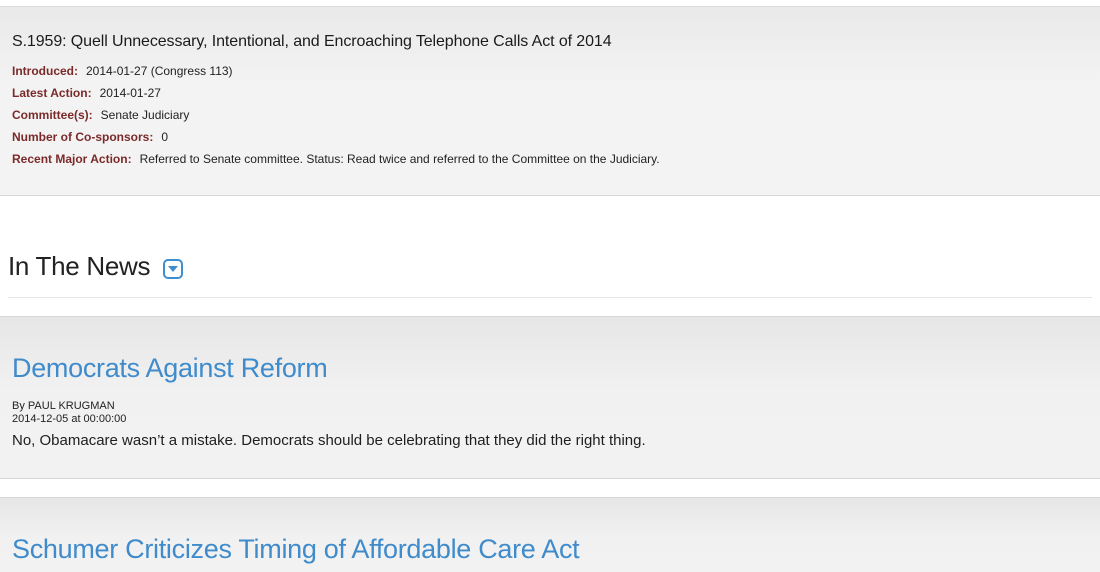 This screenshot has width=1100, height=572. What do you see at coordinates (69, 419) in the screenshot?
I see `article-date: 2014-12-05 at 00:00:00` at bounding box center [69, 419].